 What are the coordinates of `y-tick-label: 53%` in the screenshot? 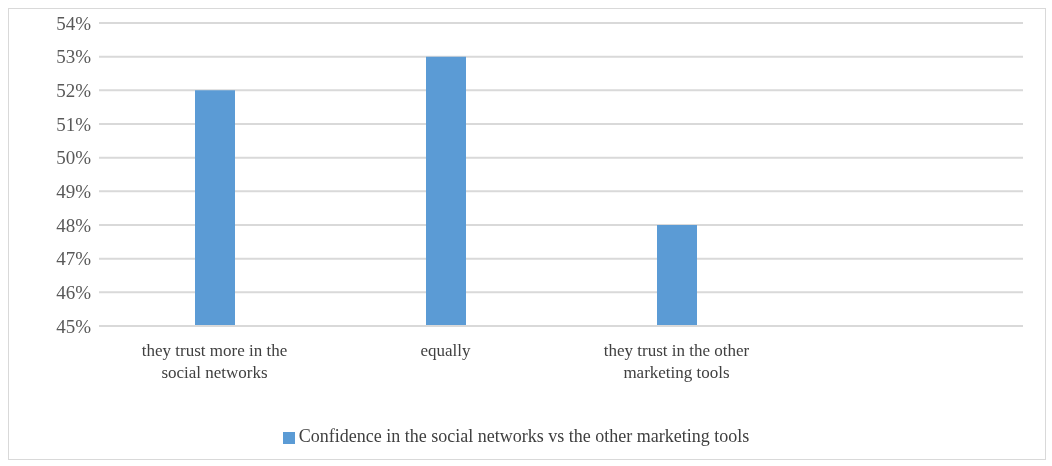 It's located at (74, 57).